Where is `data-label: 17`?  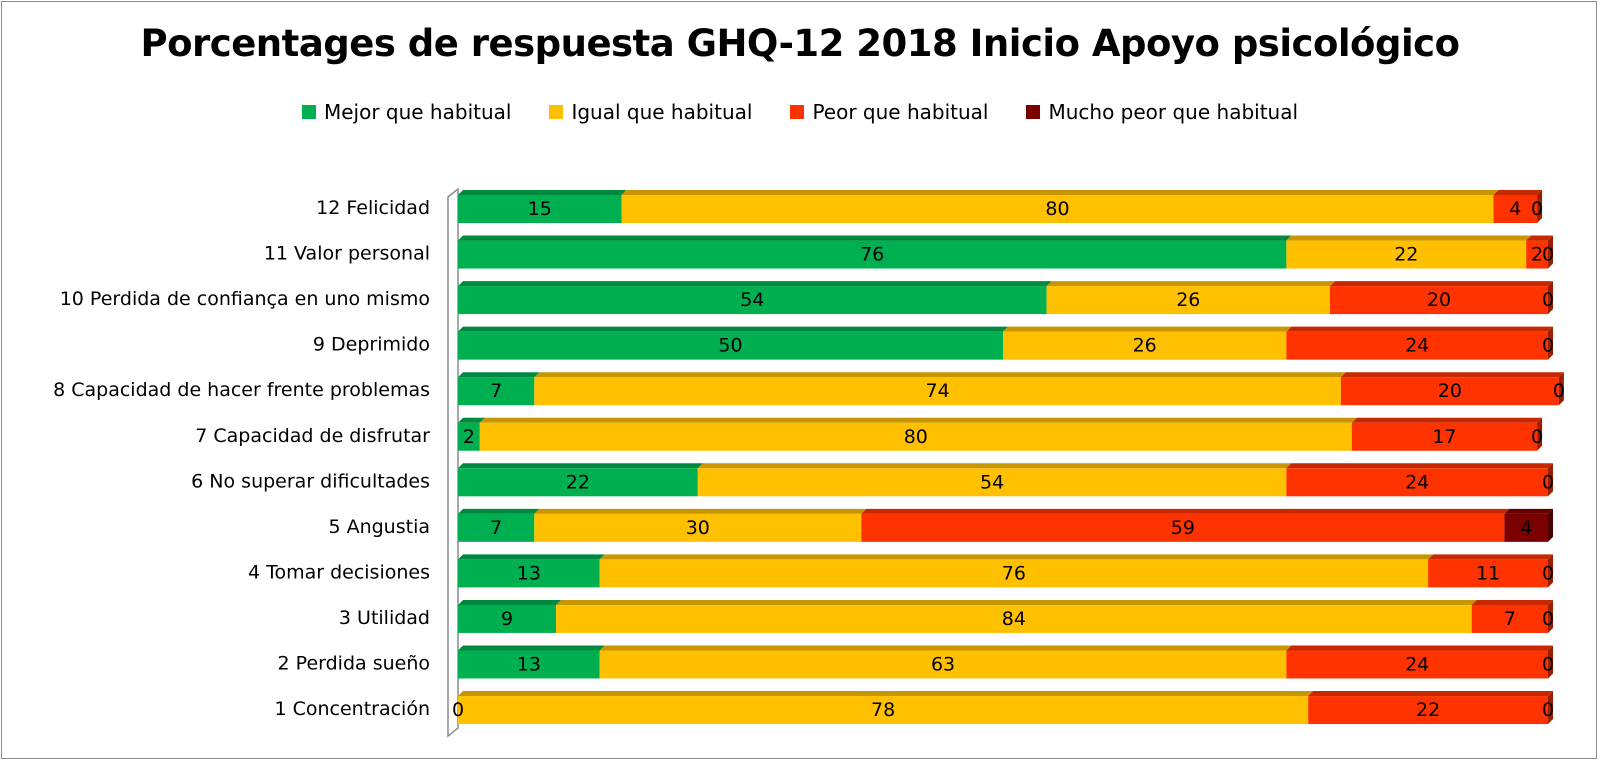
data-label: 17 is located at coordinates (1444, 437).